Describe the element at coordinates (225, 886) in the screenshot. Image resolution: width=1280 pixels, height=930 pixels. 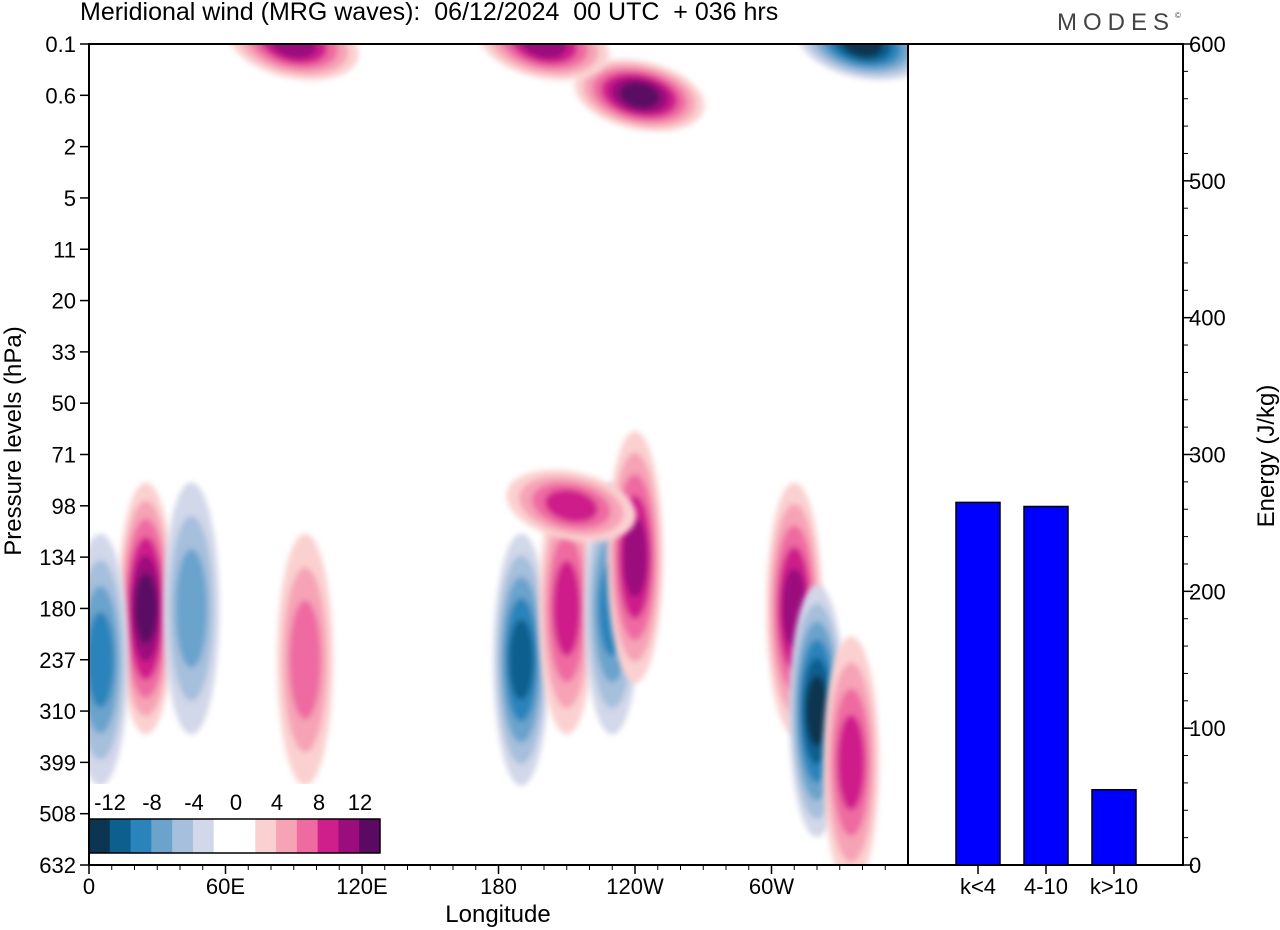
I see `x-tick-label: 60E` at that location.